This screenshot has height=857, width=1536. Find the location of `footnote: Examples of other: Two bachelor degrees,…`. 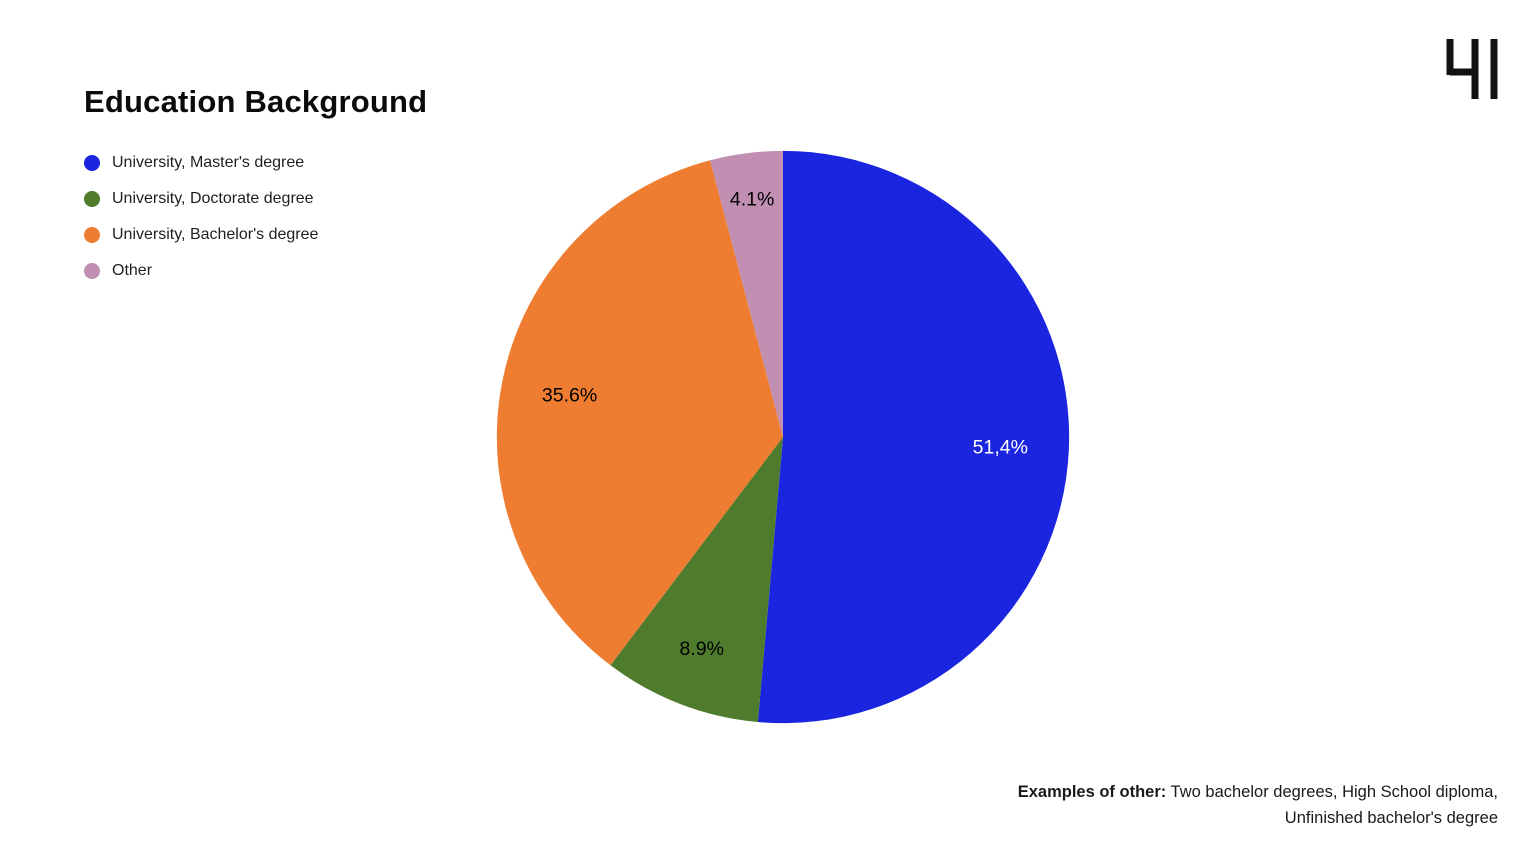

footnote: Examples of other: Two bachelor degrees,… is located at coordinates (1225, 805).